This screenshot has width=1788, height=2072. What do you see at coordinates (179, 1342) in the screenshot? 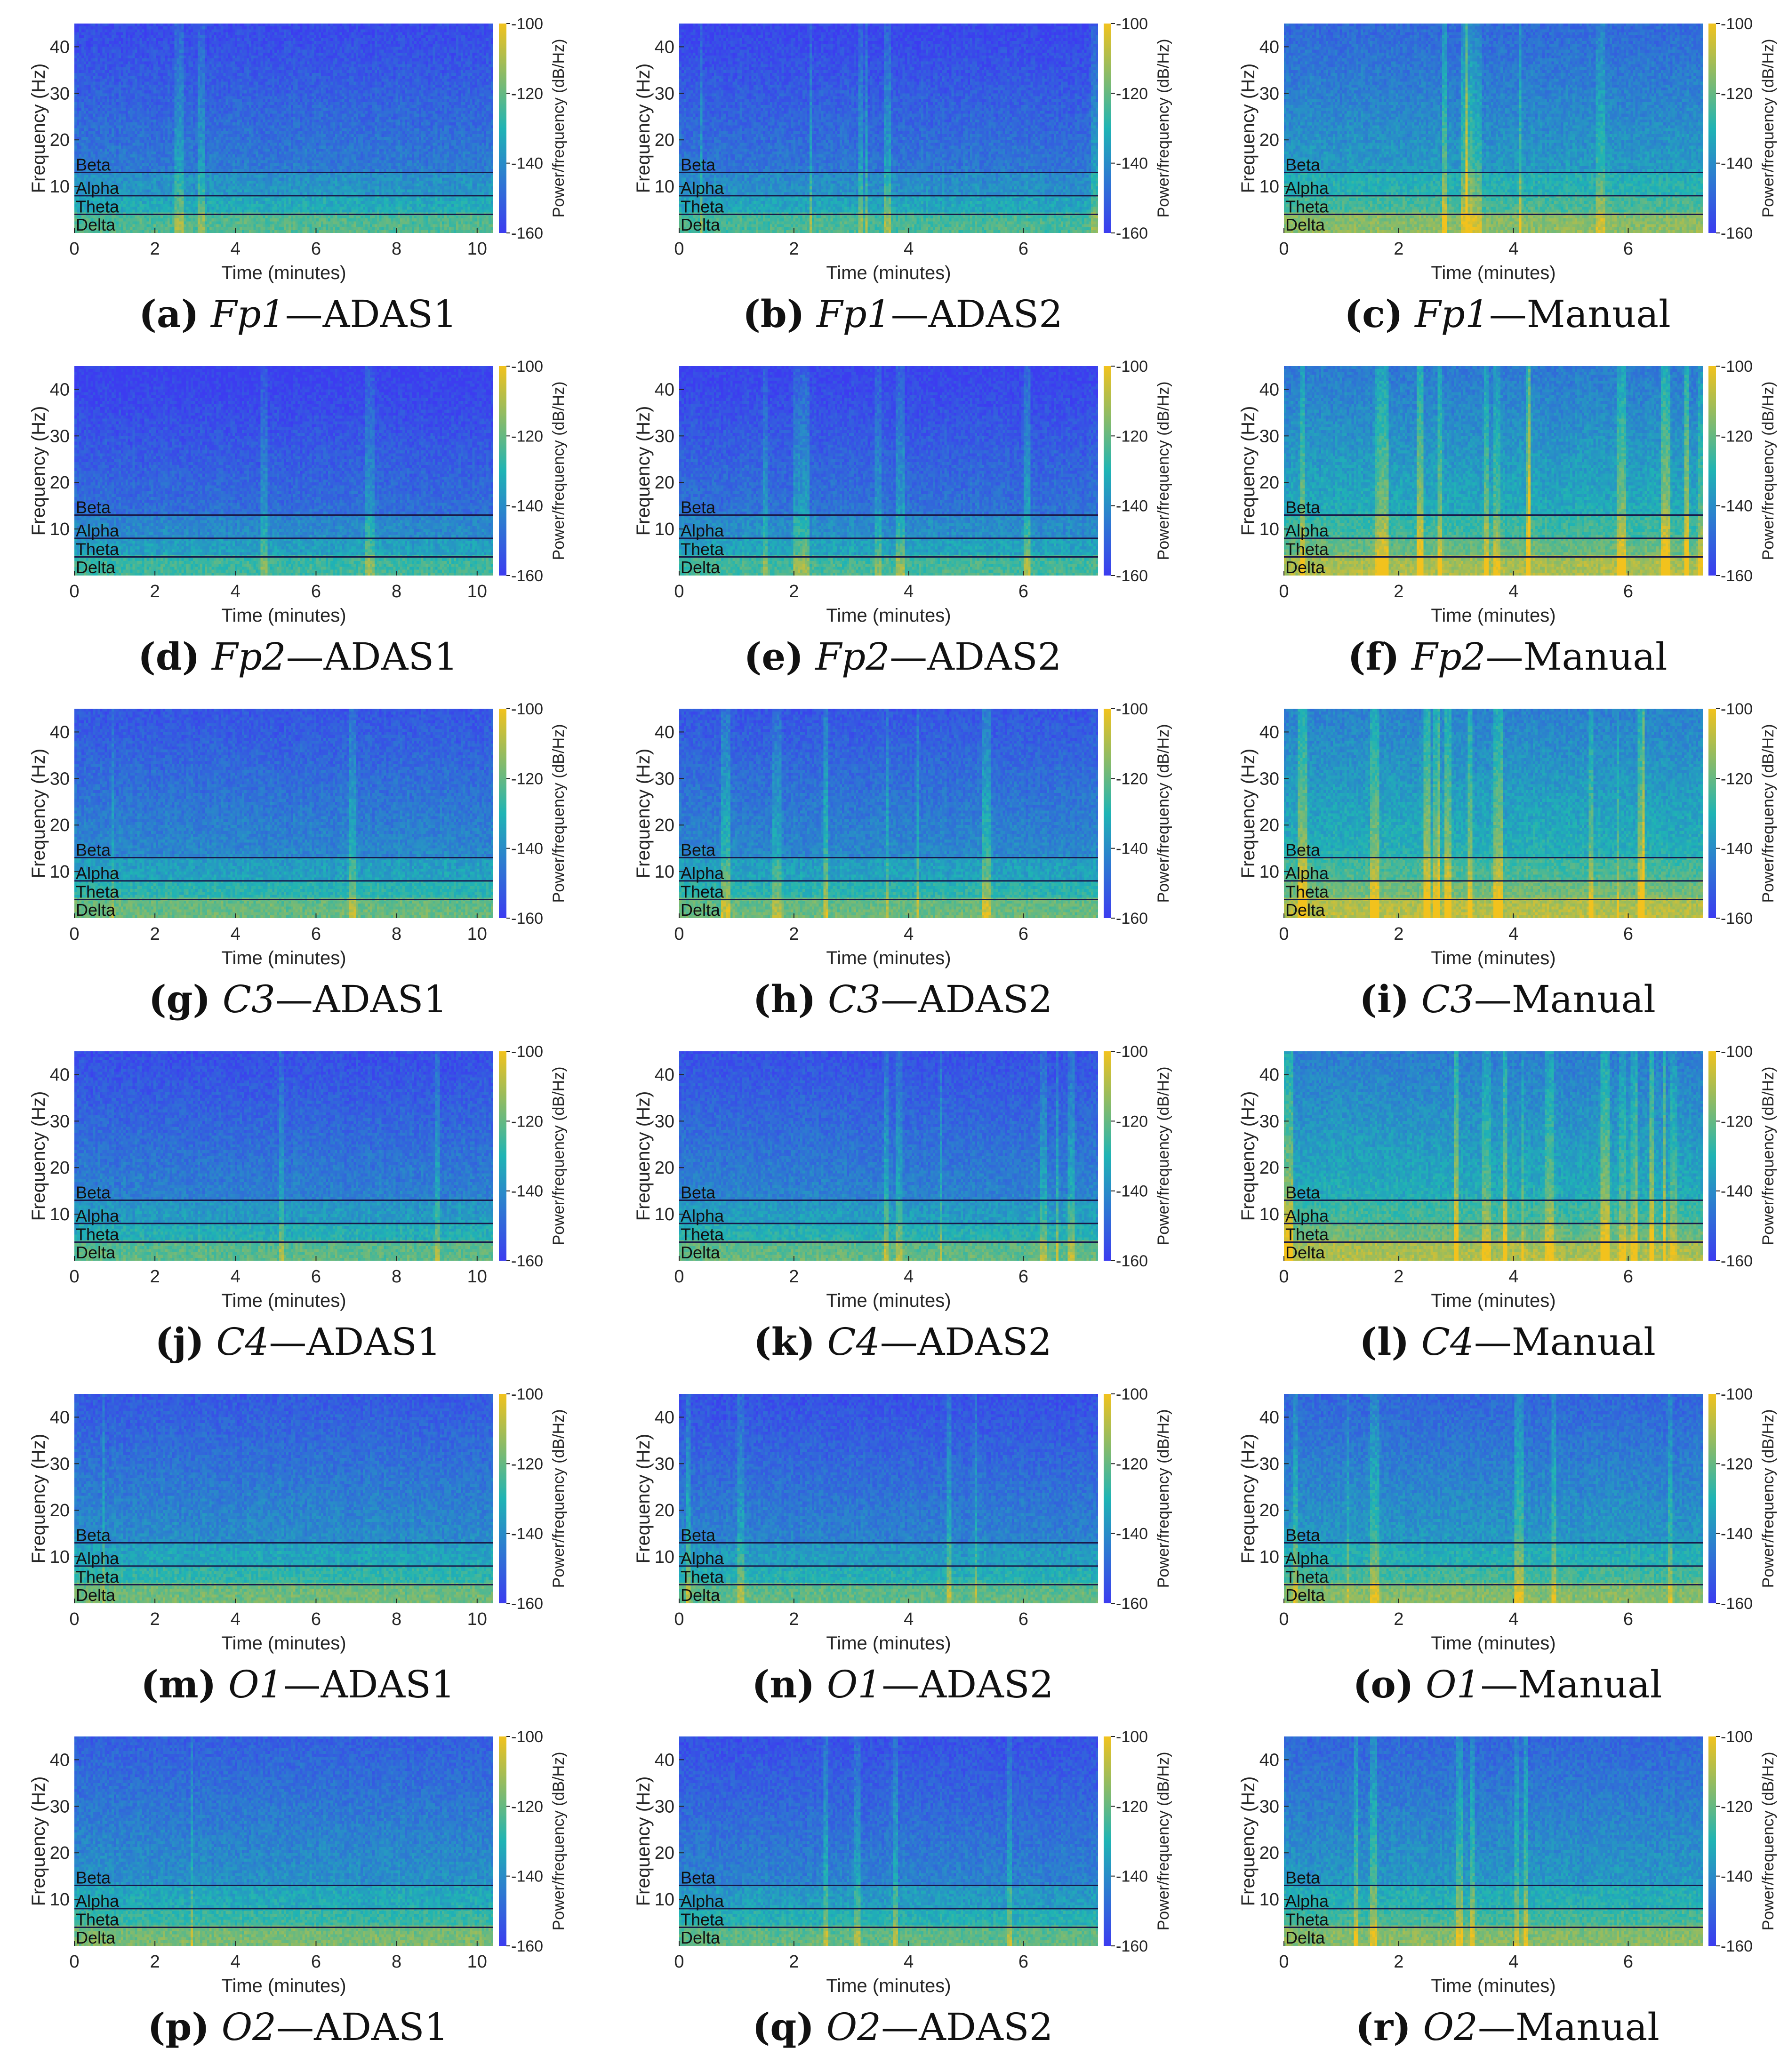
I see `panel-letter: (j)` at bounding box center [179, 1342].